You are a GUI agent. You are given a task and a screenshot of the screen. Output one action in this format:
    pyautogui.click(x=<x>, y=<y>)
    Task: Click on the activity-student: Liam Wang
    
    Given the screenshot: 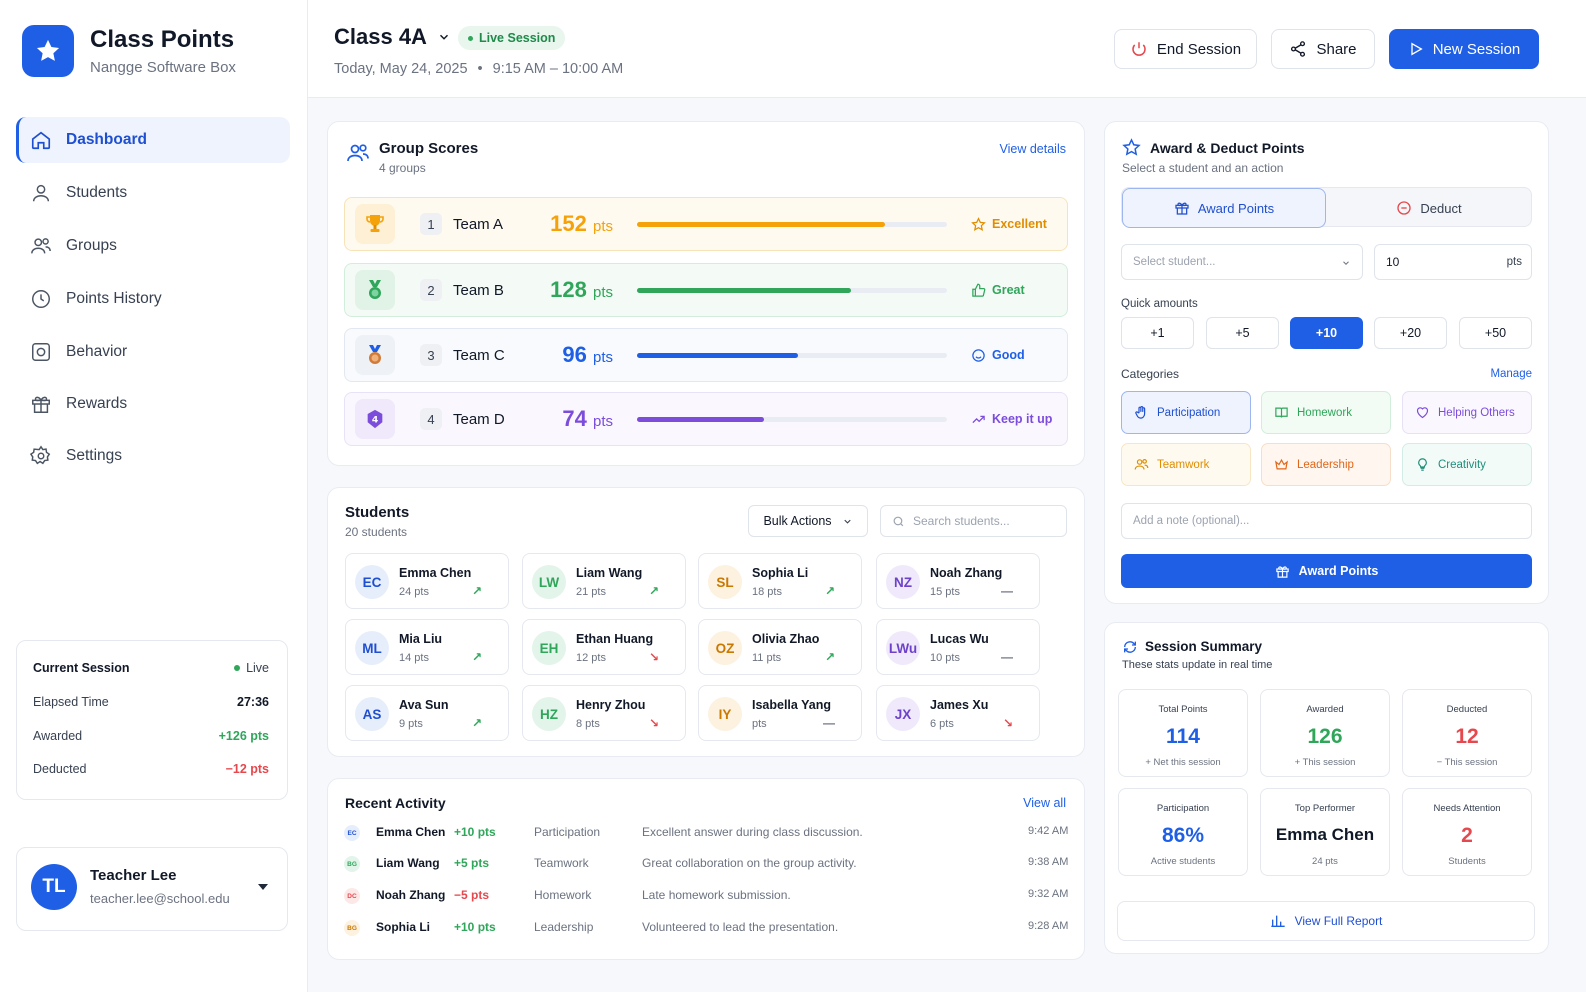 What is the action you would take?
    pyautogui.click(x=408, y=863)
    